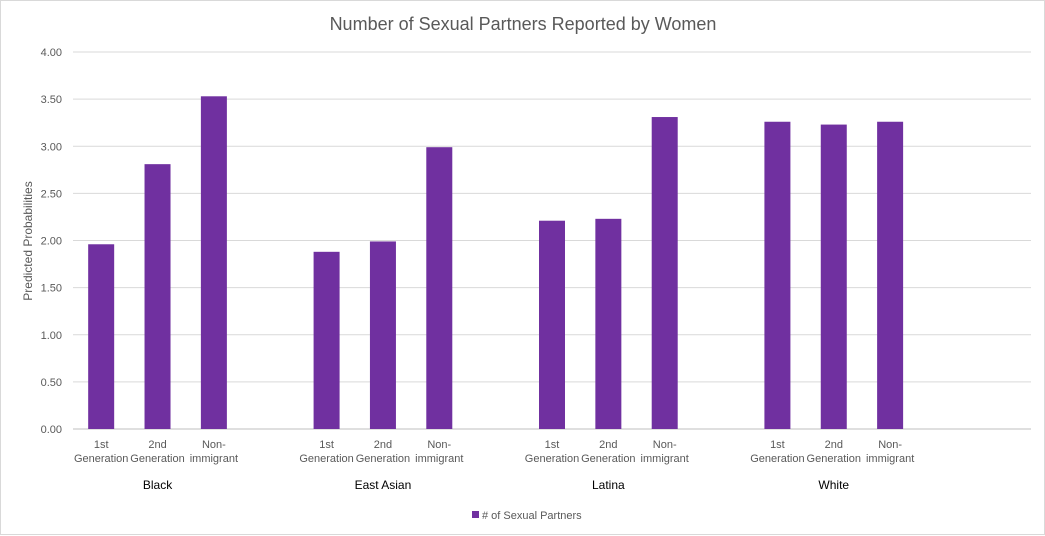 The height and width of the screenshot is (536, 1045). What do you see at coordinates (51, 289) in the screenshot?
I see `y-tick-label: 1.50` at bounding box center [51, 289].